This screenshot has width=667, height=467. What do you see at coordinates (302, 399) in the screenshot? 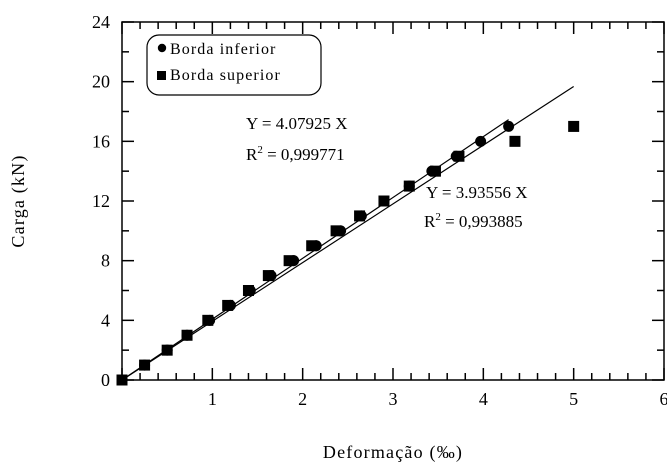
I see `x-tick-label: 2` at bounding box center [302, 399].